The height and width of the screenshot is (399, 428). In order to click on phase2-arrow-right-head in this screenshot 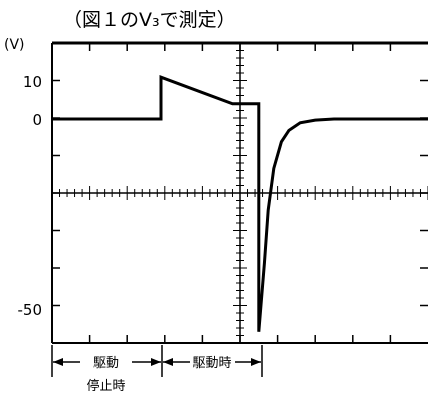, I will do `click(256, 362)`.